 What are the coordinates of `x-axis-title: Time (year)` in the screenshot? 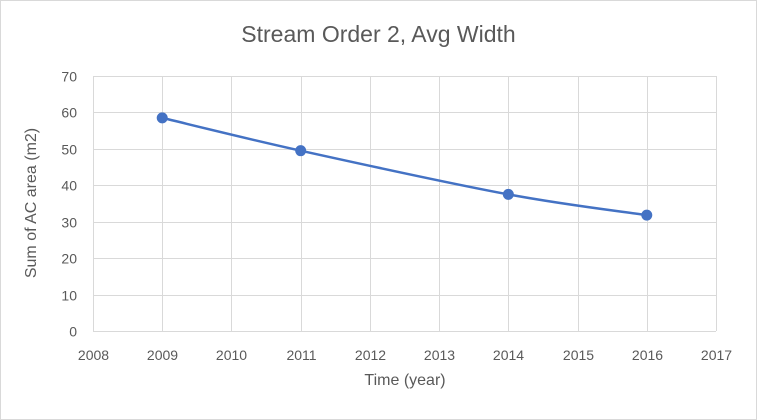 It's located at (405, 380).